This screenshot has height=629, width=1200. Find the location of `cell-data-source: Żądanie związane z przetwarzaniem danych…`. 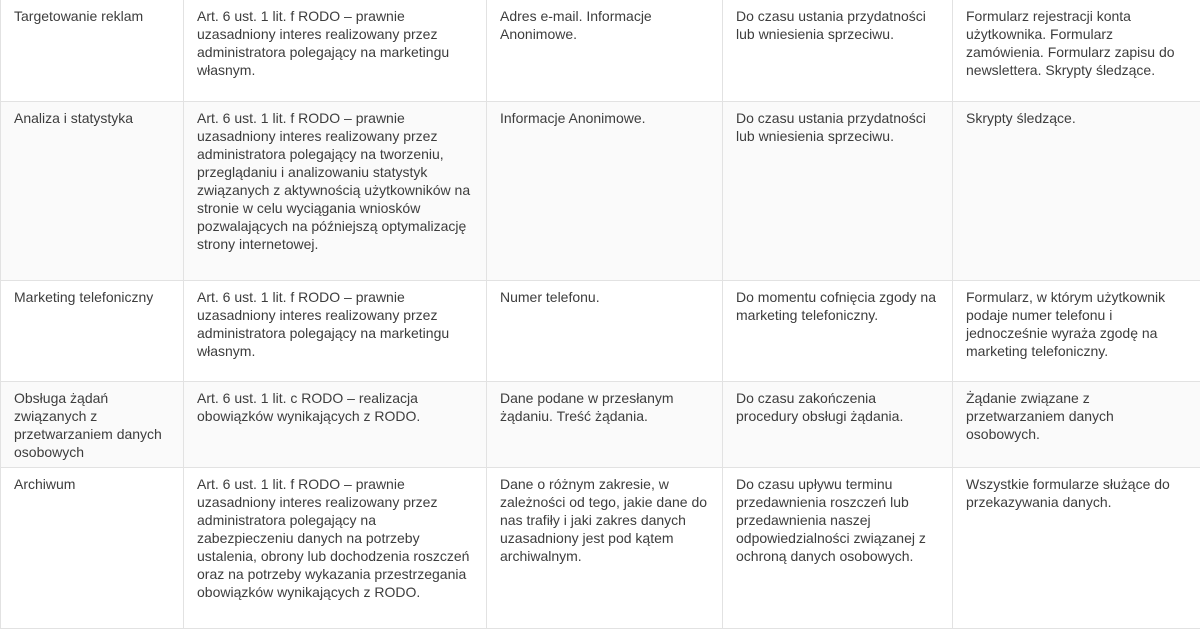

cell-data-source: Żądanie związane z przetwarzaniem danych… is located at coordinates (1076, 424).